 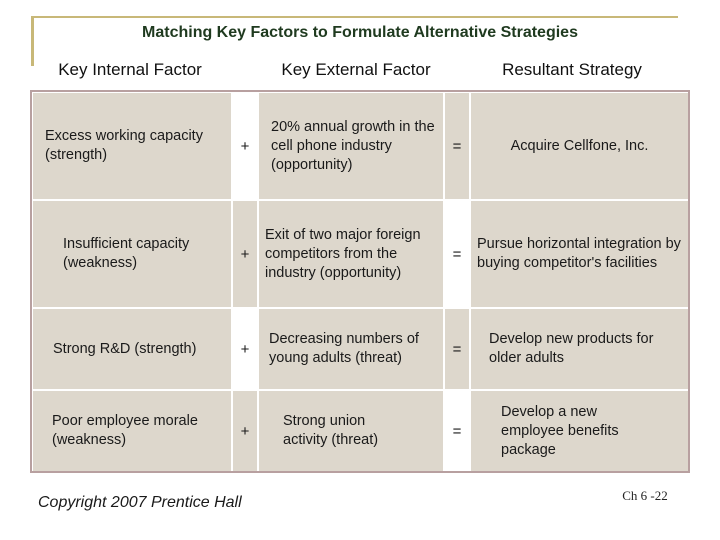 What do you see at coordinates (32, 41) in the screenshot?
I see `slide-frame-left` at bounding box center [32, 41].